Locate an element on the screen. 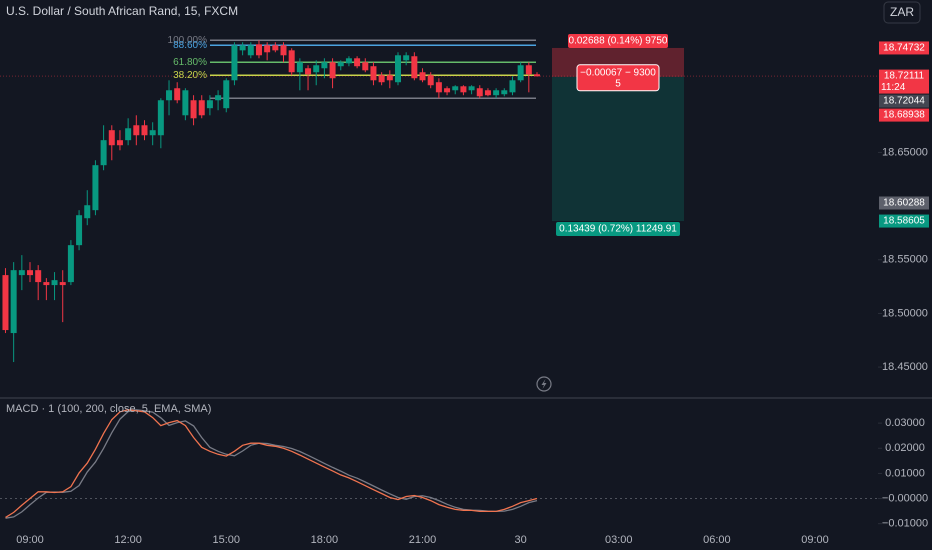  x-tick-label: 21:00 is located at coordinates (423, 540).